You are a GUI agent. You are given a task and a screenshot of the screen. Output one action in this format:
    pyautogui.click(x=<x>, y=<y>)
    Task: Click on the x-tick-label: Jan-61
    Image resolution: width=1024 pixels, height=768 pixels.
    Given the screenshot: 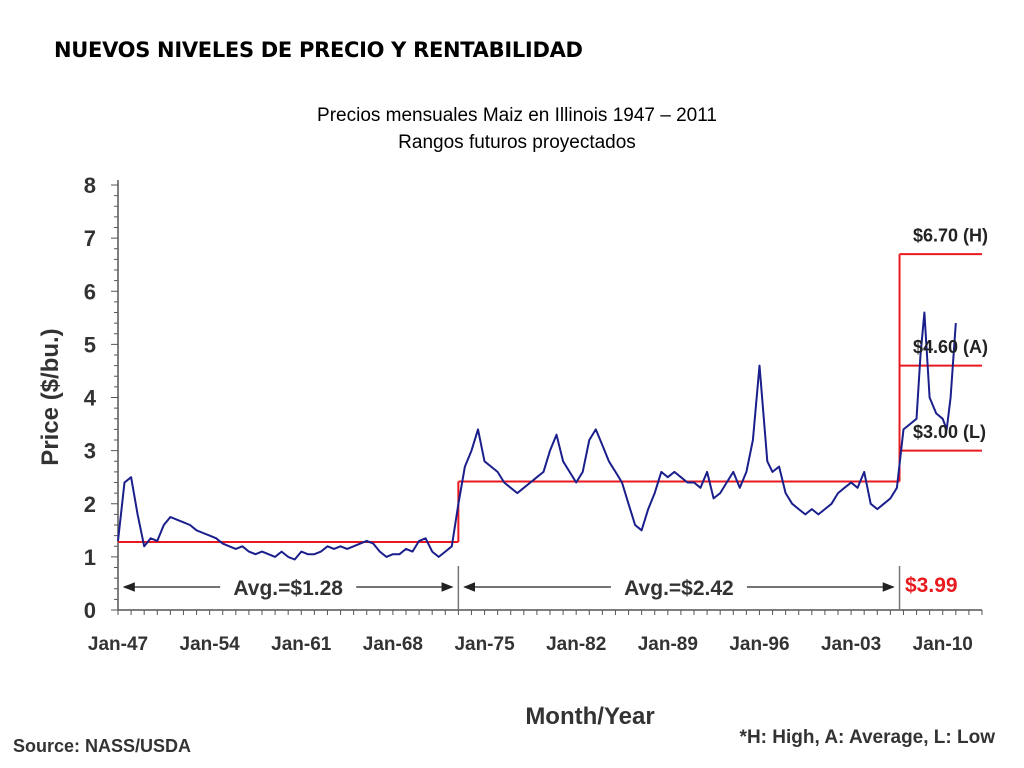 What is the action you would take?
    pyautogui.click(x=301, y=644)
    